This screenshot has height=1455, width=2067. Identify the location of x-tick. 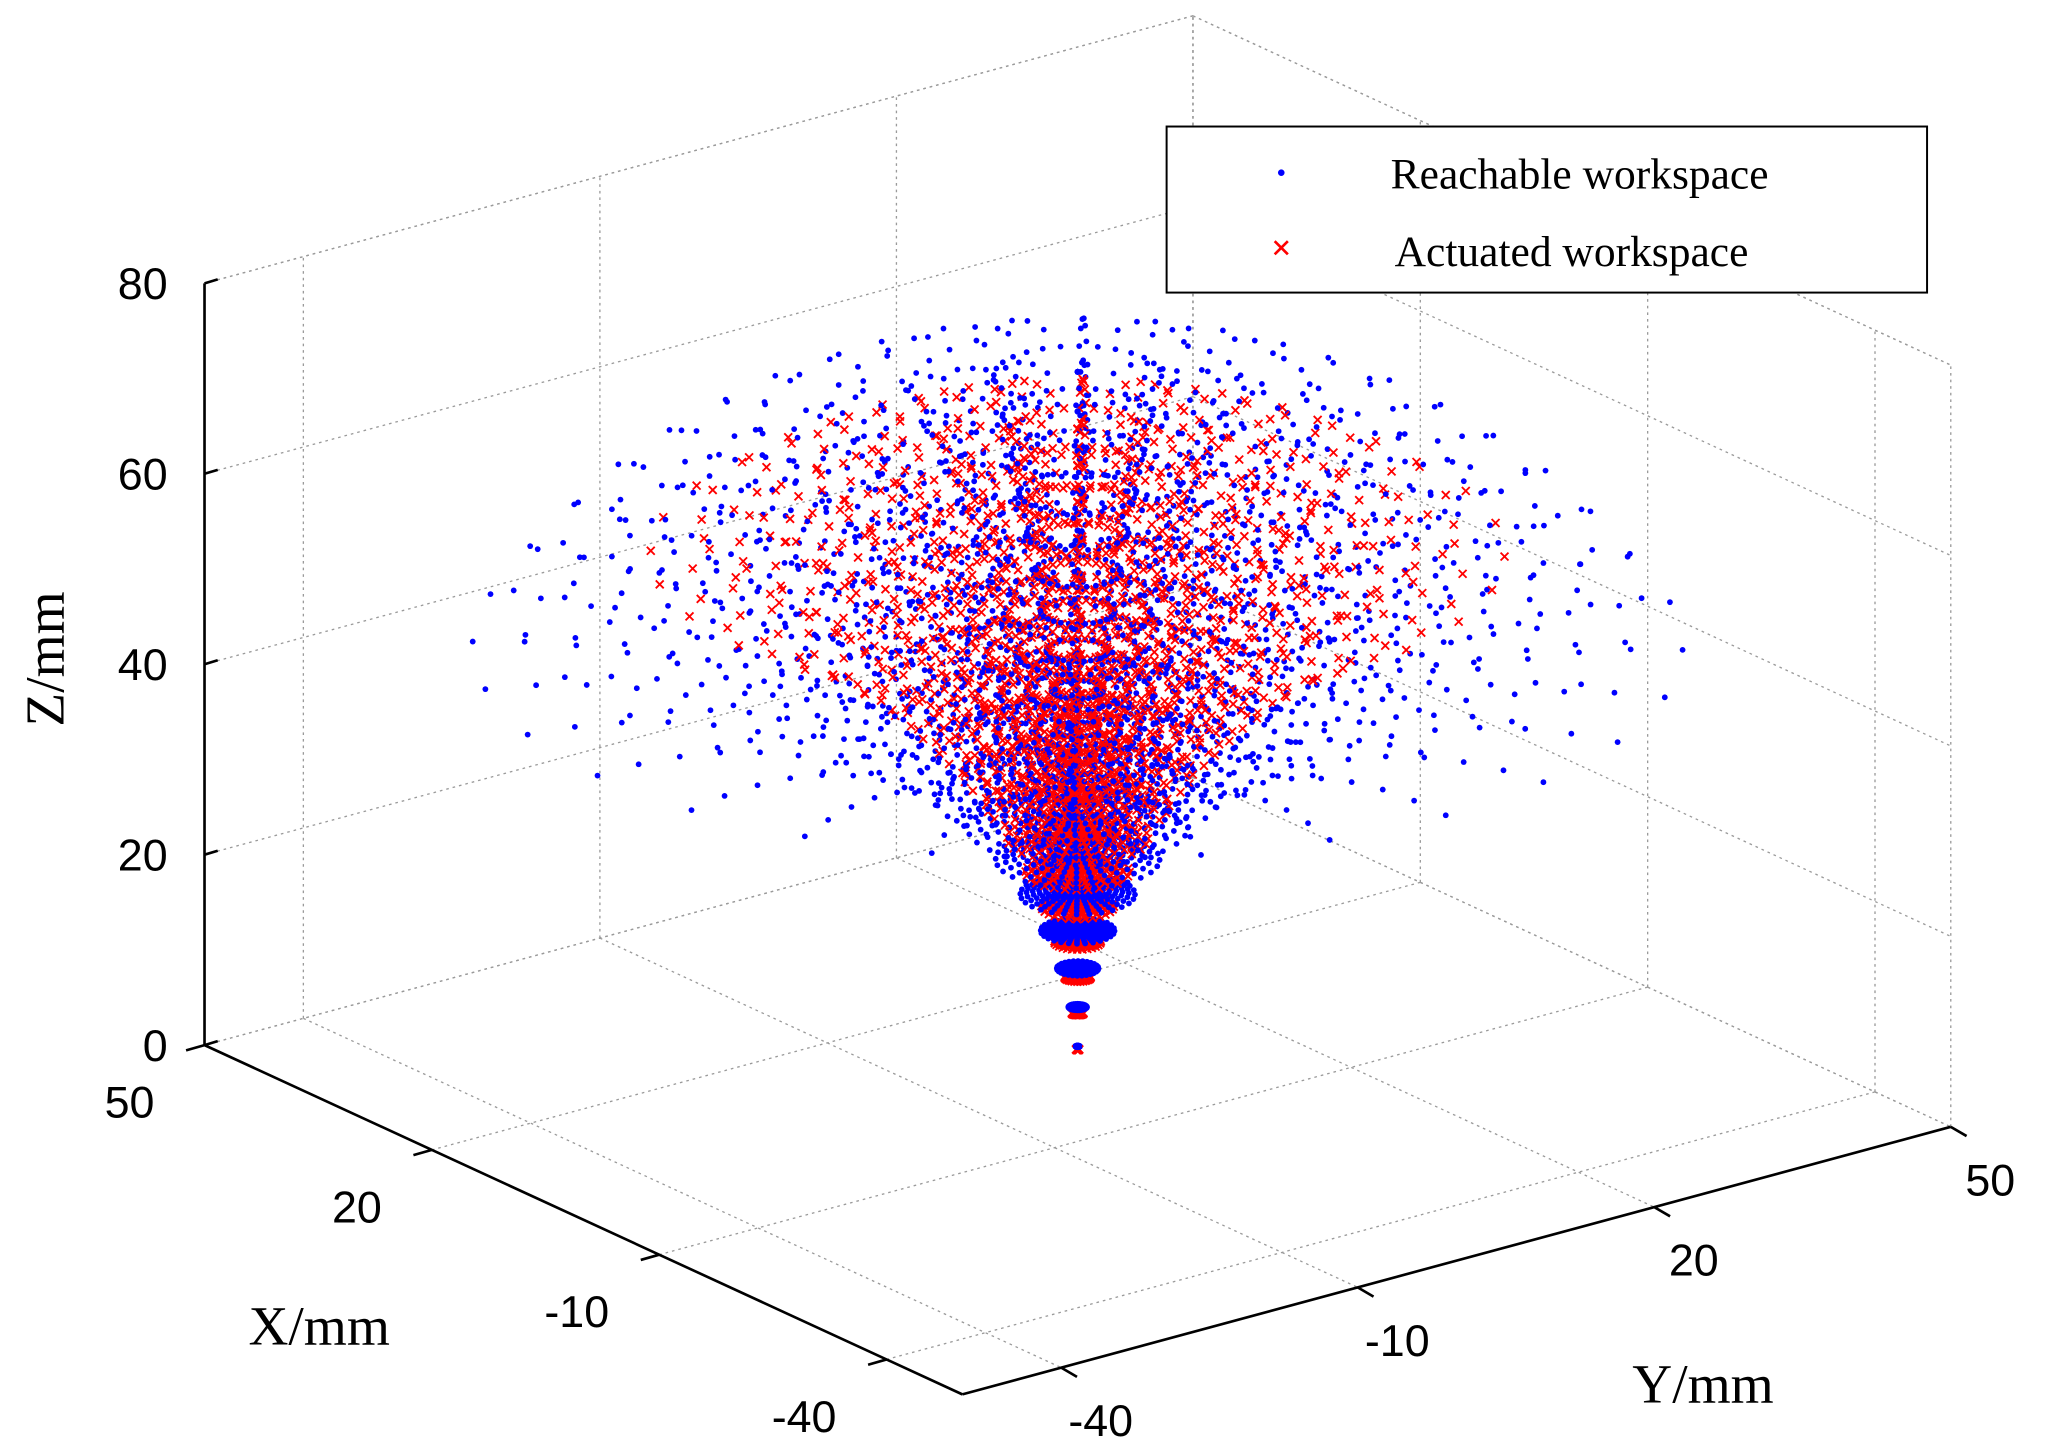
(195, 1047).